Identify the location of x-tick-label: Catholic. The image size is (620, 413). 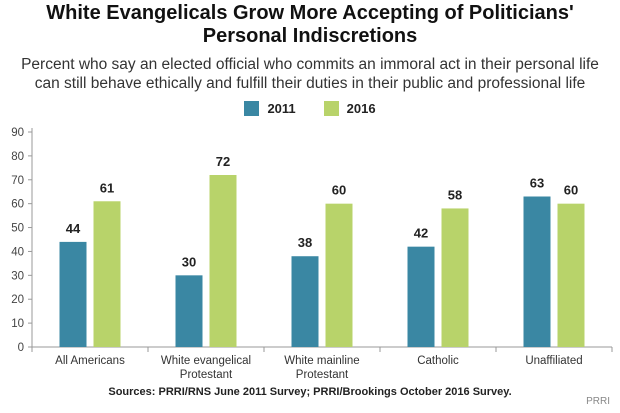
(438, 361).